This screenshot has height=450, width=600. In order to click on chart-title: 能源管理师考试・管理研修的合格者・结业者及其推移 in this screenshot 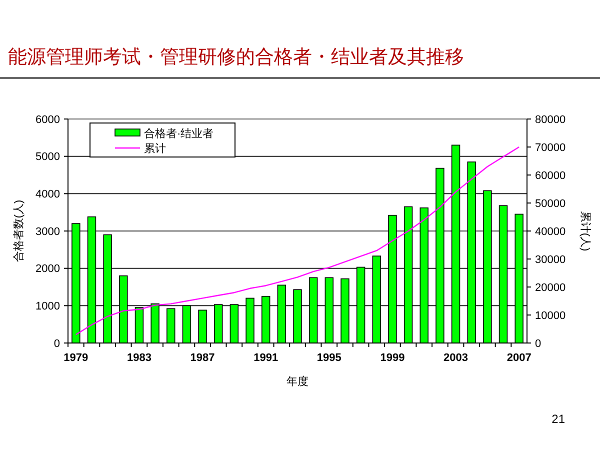, I will do `click(236, 57)`.